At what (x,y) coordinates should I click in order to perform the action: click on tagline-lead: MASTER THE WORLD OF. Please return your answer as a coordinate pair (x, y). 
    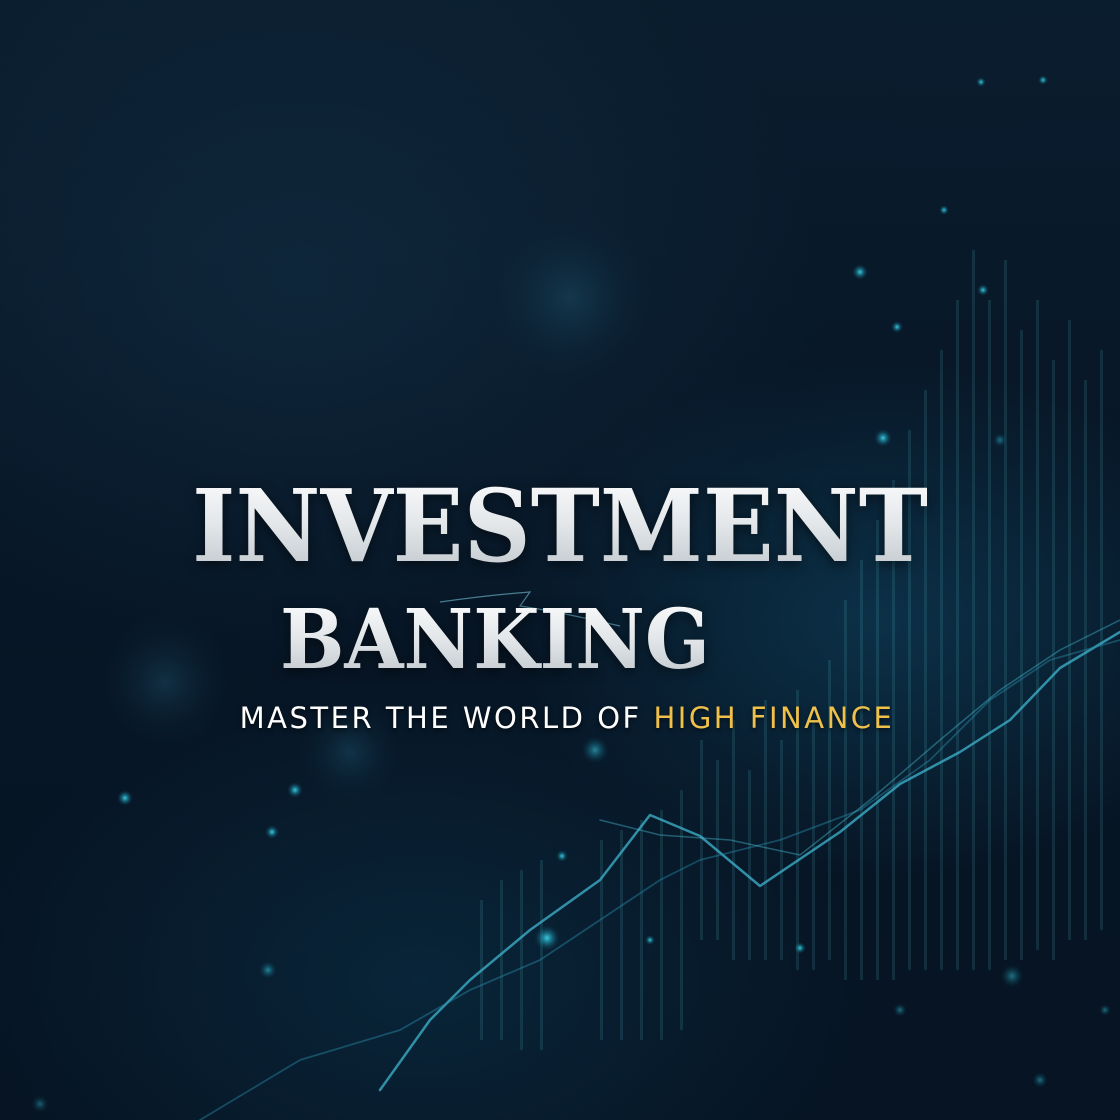
    Looking at the image, I should click on (446, 718).